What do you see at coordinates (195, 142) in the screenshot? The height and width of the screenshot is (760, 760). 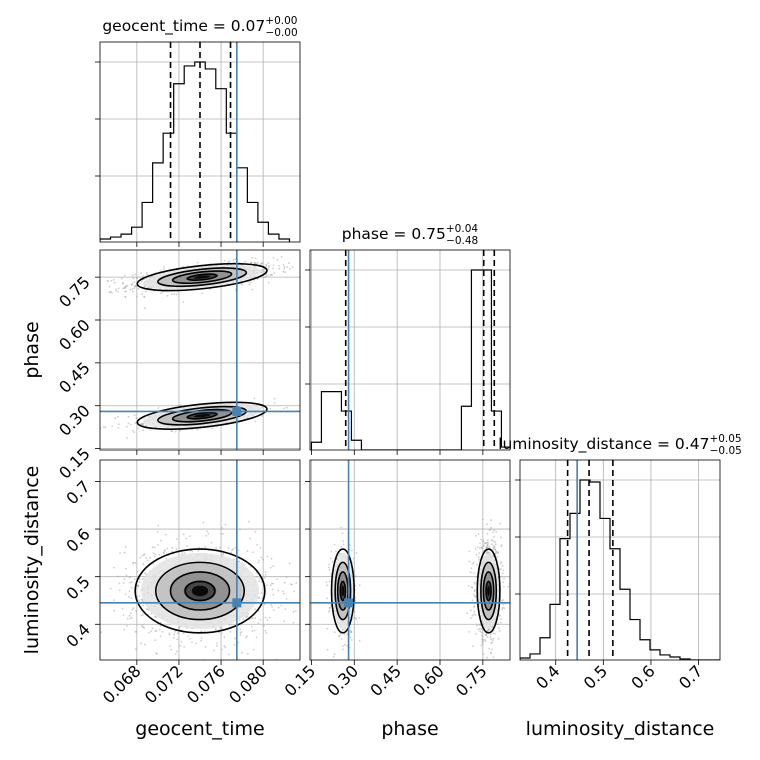 I see `histogram-geocent_time` at bounding box center [195, 142].